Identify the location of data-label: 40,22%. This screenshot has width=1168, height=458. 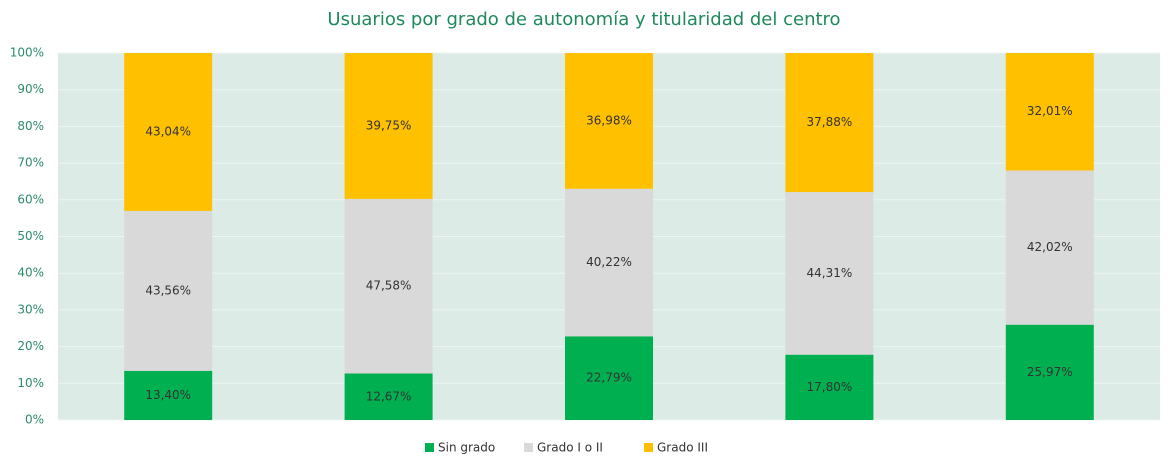
(609, 262).